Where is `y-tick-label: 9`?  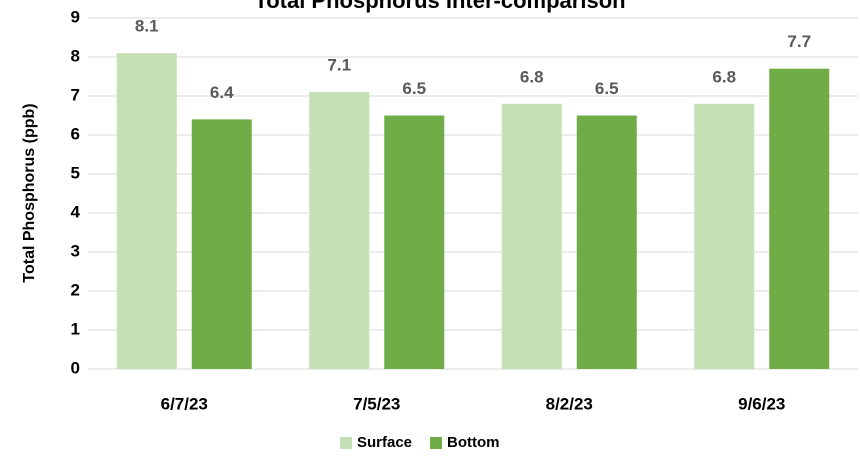
y-tick-label: 9 is located at coordinates (75, 16).